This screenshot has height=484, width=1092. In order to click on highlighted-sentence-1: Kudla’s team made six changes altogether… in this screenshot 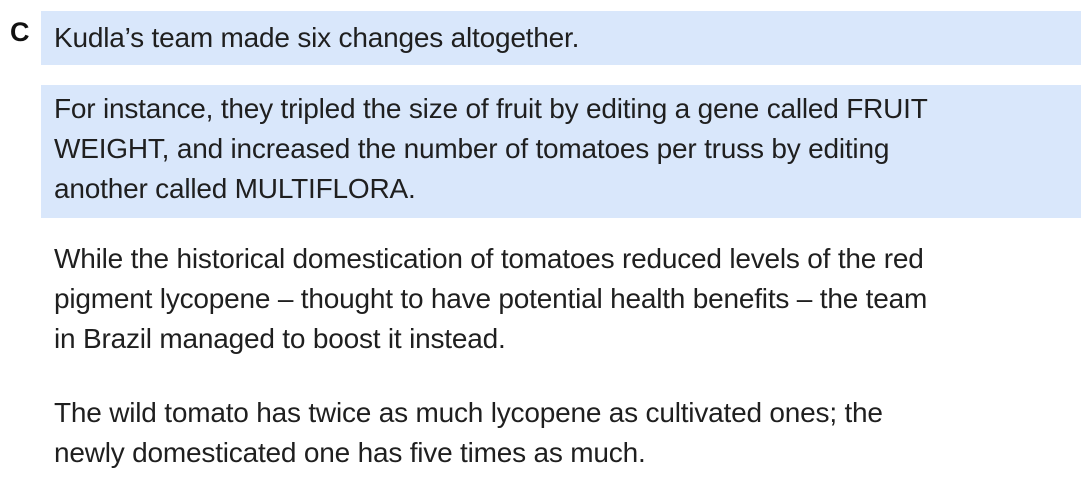, I will do `click(561, 38)`.